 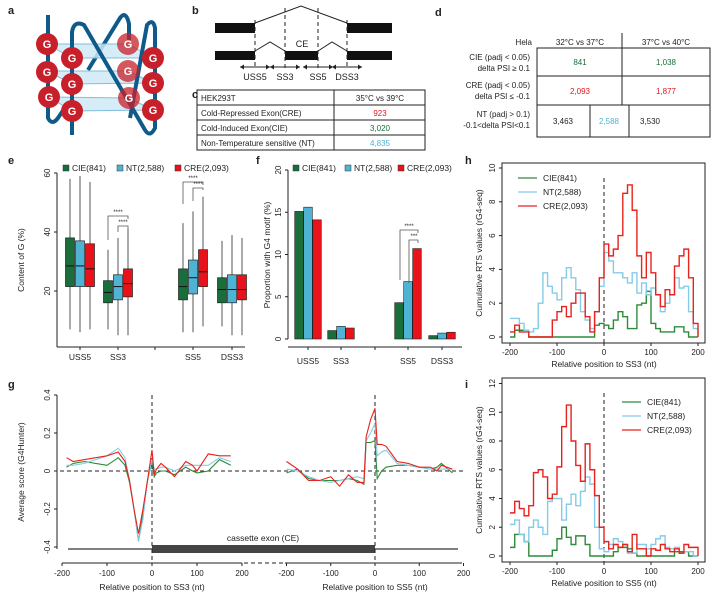 I want to click on cassette-exon-bar, so click(x=263, y=549).